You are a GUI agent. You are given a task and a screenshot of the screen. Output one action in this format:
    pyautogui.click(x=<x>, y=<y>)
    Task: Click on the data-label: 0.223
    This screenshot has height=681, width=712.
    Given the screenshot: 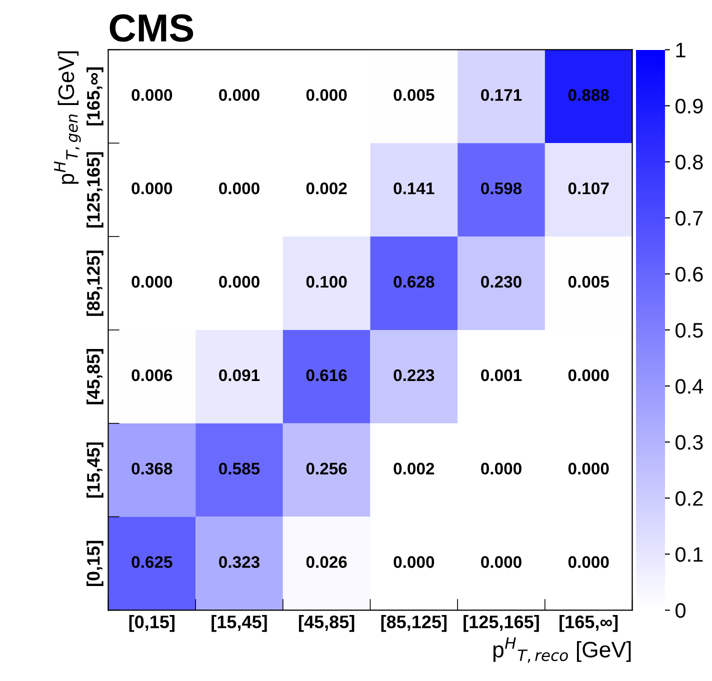 What is the action you would take?
    pyautogui.click(x=414, y=375)
    